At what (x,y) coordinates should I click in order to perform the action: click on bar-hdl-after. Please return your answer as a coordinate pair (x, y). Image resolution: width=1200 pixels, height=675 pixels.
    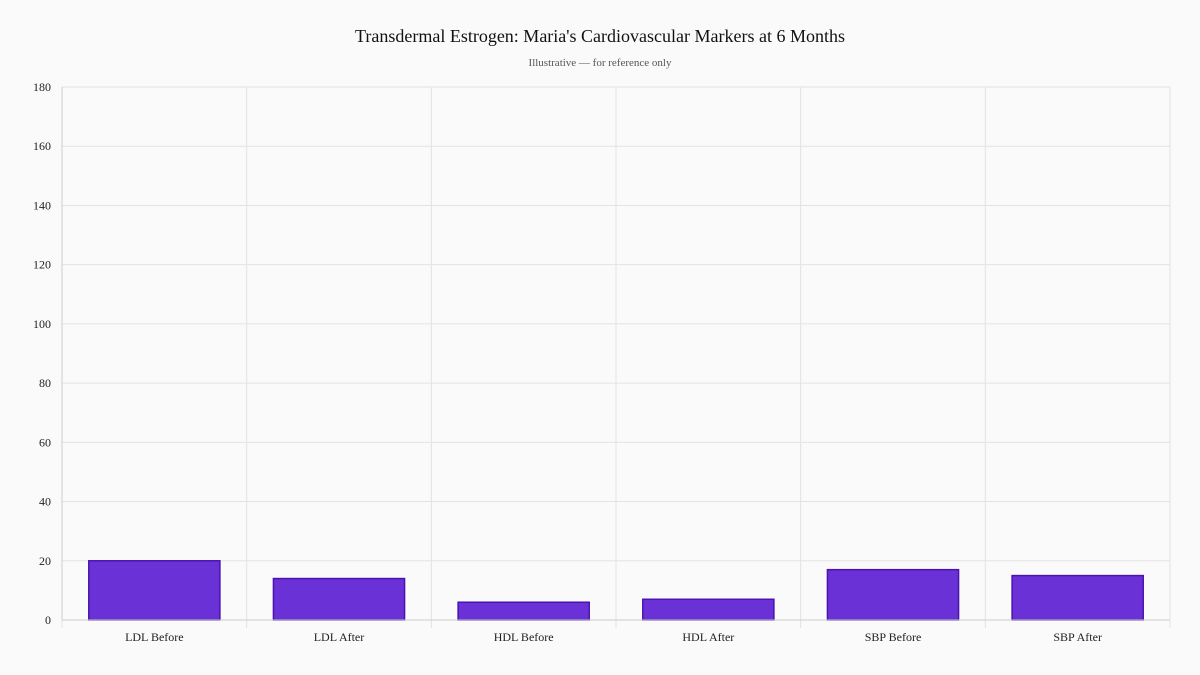
    Looking at the image, I should click on (708, 609).